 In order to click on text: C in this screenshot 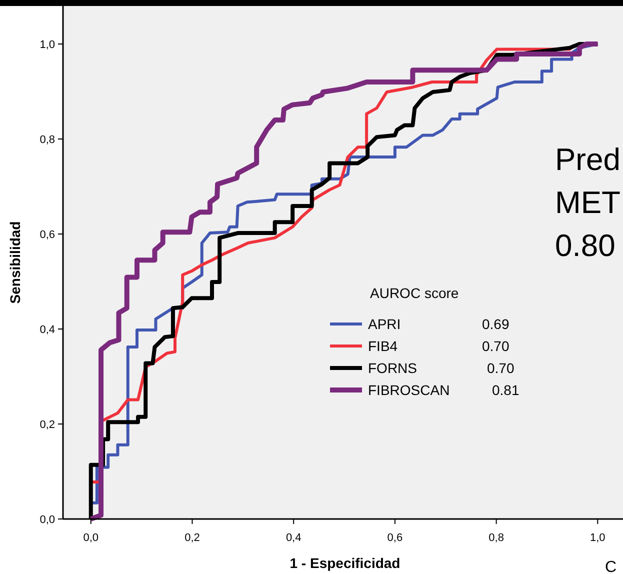, I will do `click(611, 566)`.